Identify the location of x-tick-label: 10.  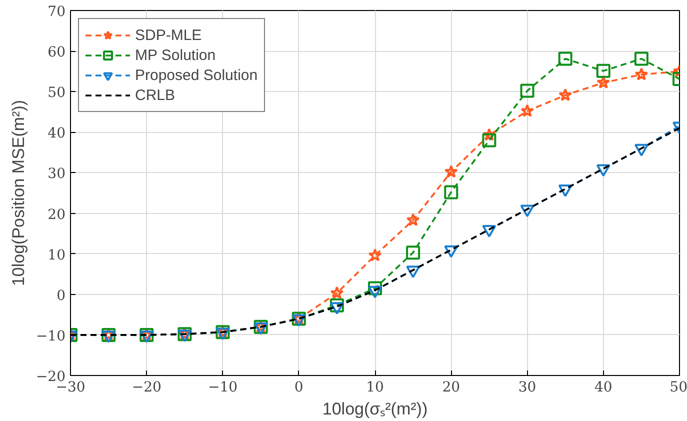
(375, 388).